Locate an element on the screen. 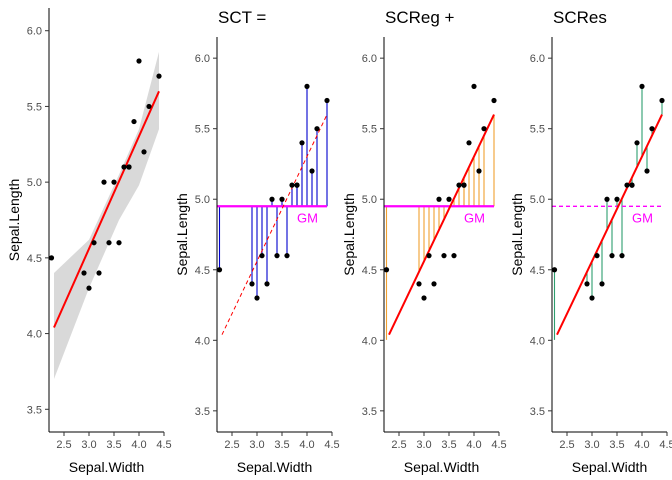 This screenshot has width=672, height=480. y-tick-label: 4.5 is located at coordinates (34, 259).